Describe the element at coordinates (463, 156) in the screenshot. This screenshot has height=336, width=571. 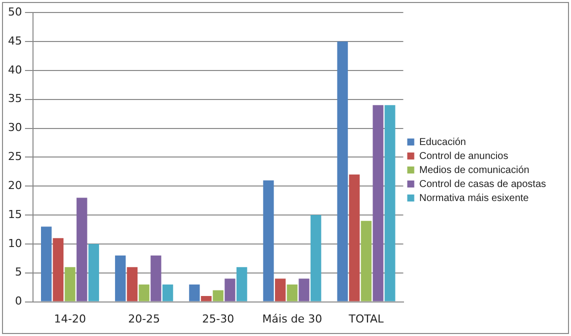
I see `legend-label: Control de anuncios` at that location.